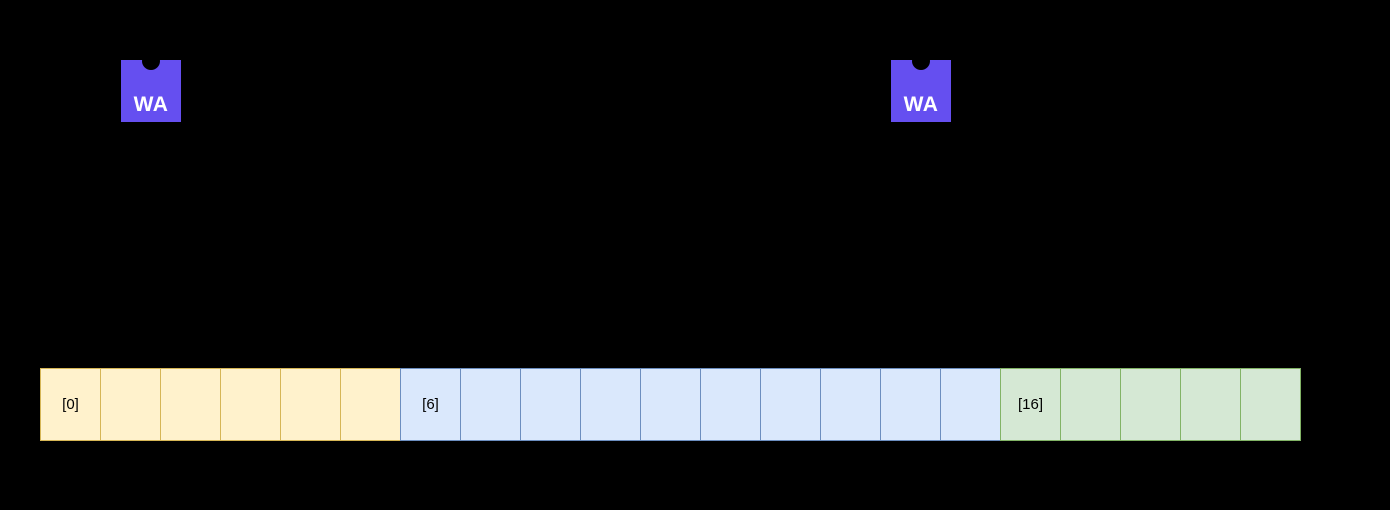 This screenshot has width=1390, height=510. What do you see at coordinates (70, 404) in the screenshot?
I see `memory-cell-0: [0]` at bounding box center [70, 404].